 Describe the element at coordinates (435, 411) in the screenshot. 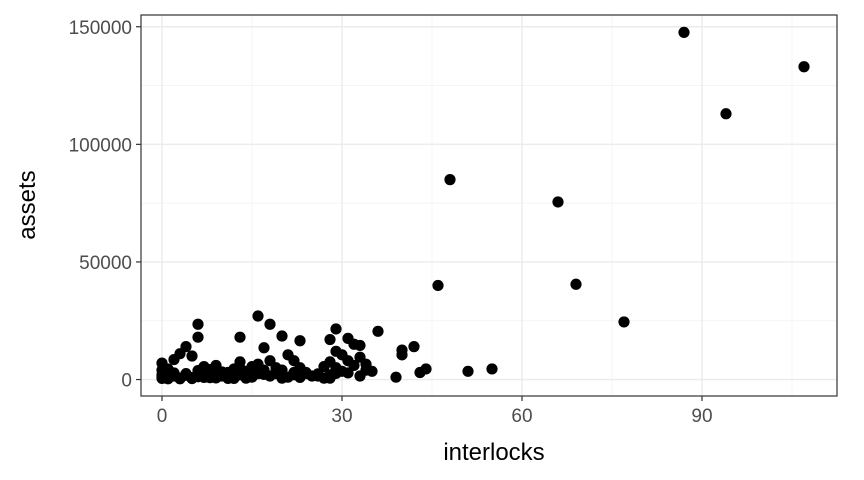

I see `x-axis: 0 30 60 90` at that location.